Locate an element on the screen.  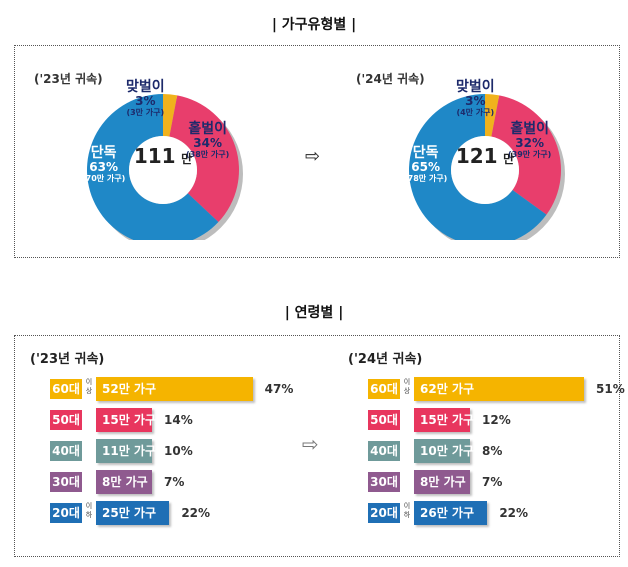
slice-label-dual-2023: 맞벌이 3% (3만 가구) is located at coordinates (145, 98).